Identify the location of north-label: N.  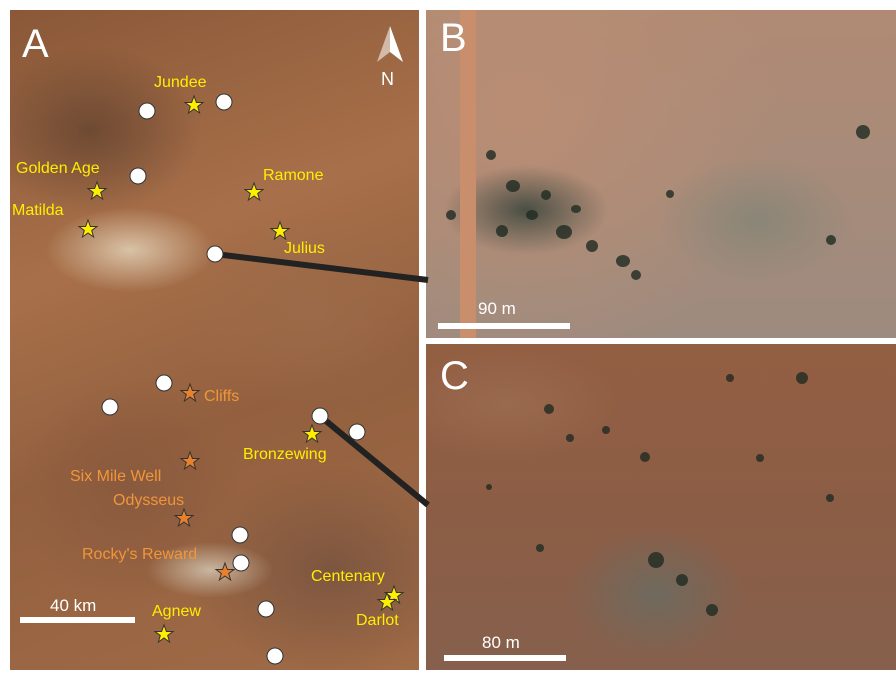
(387, 79).